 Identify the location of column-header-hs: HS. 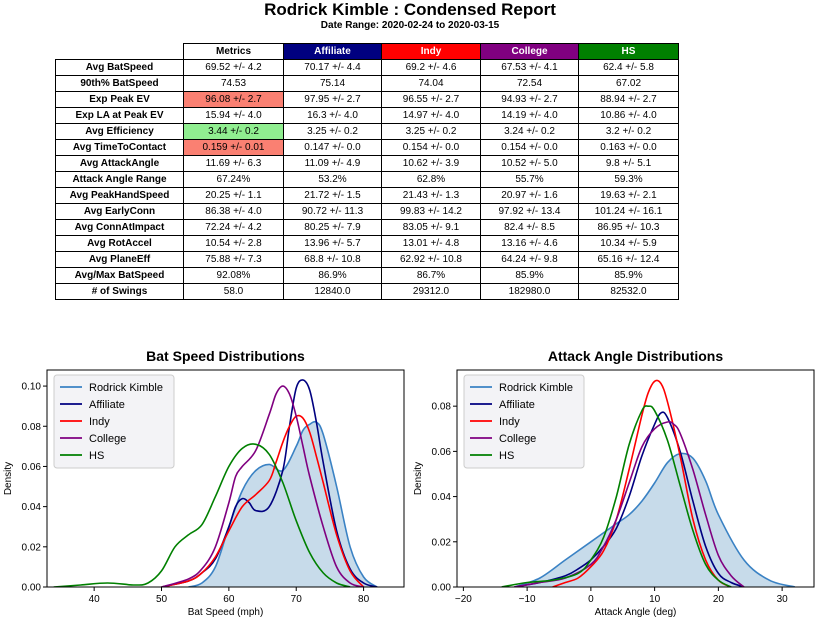
(628, 51).